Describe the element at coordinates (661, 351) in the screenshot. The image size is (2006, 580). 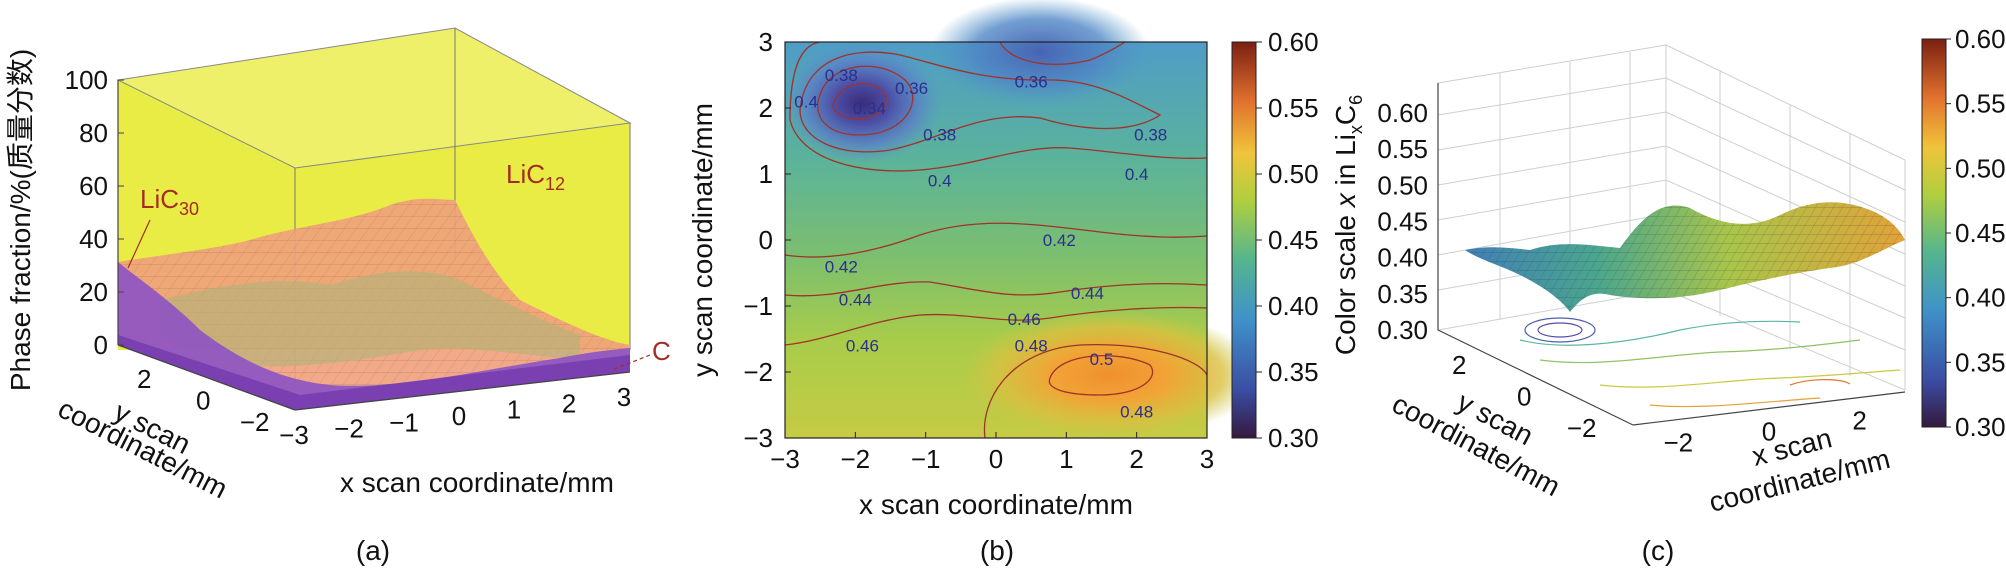
I see `phase-label-c: C` at that location.